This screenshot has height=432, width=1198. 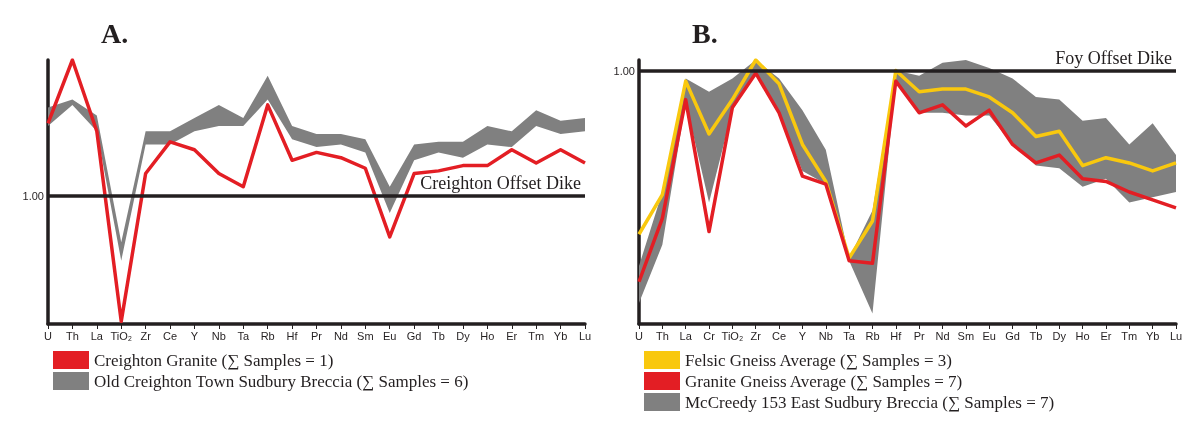 I want to click on chart-title: B., so click(x=705, y=33).